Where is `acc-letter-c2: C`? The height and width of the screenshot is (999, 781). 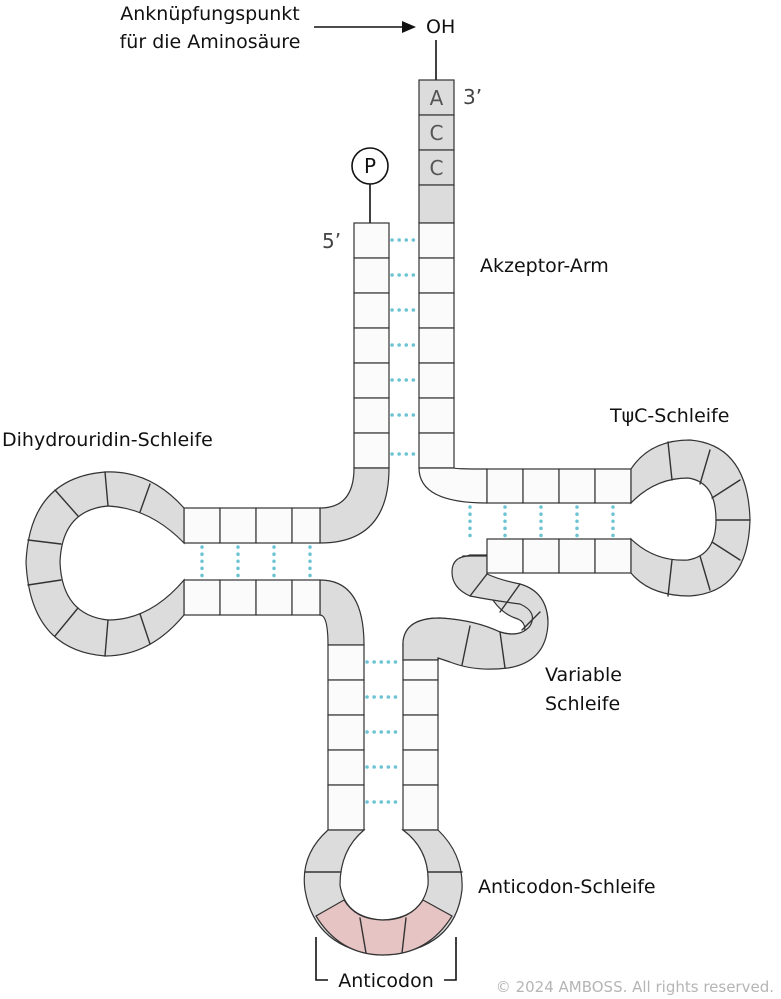
acc-letter-c2: C is located at coordinates (437, 168).